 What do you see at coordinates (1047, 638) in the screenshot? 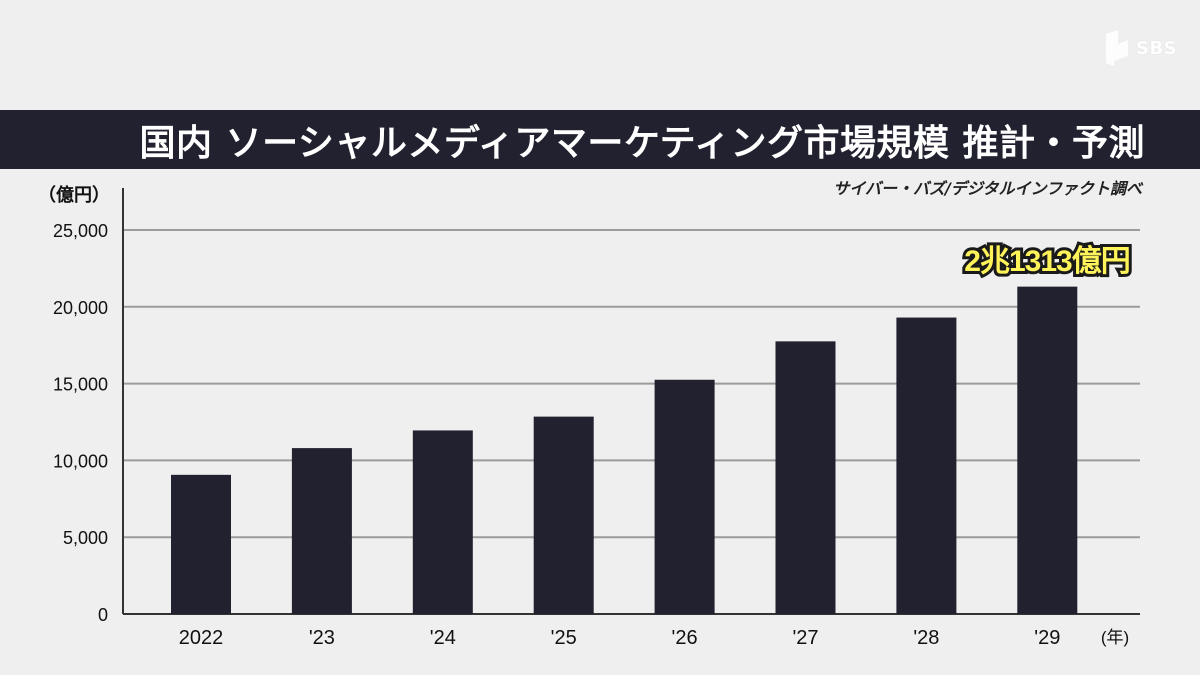
I see `x-tick-label: '29` at bounding box center [1047, 638].